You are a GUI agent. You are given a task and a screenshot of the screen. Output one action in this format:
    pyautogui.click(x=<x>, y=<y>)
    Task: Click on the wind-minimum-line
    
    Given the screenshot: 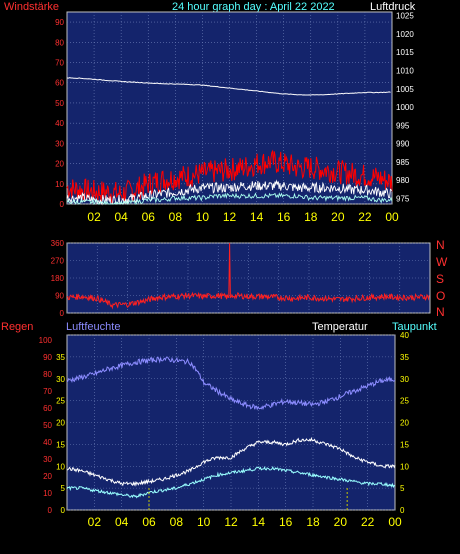 What is the action you would take?
    pyautogui.click(x=229, y=199)
    